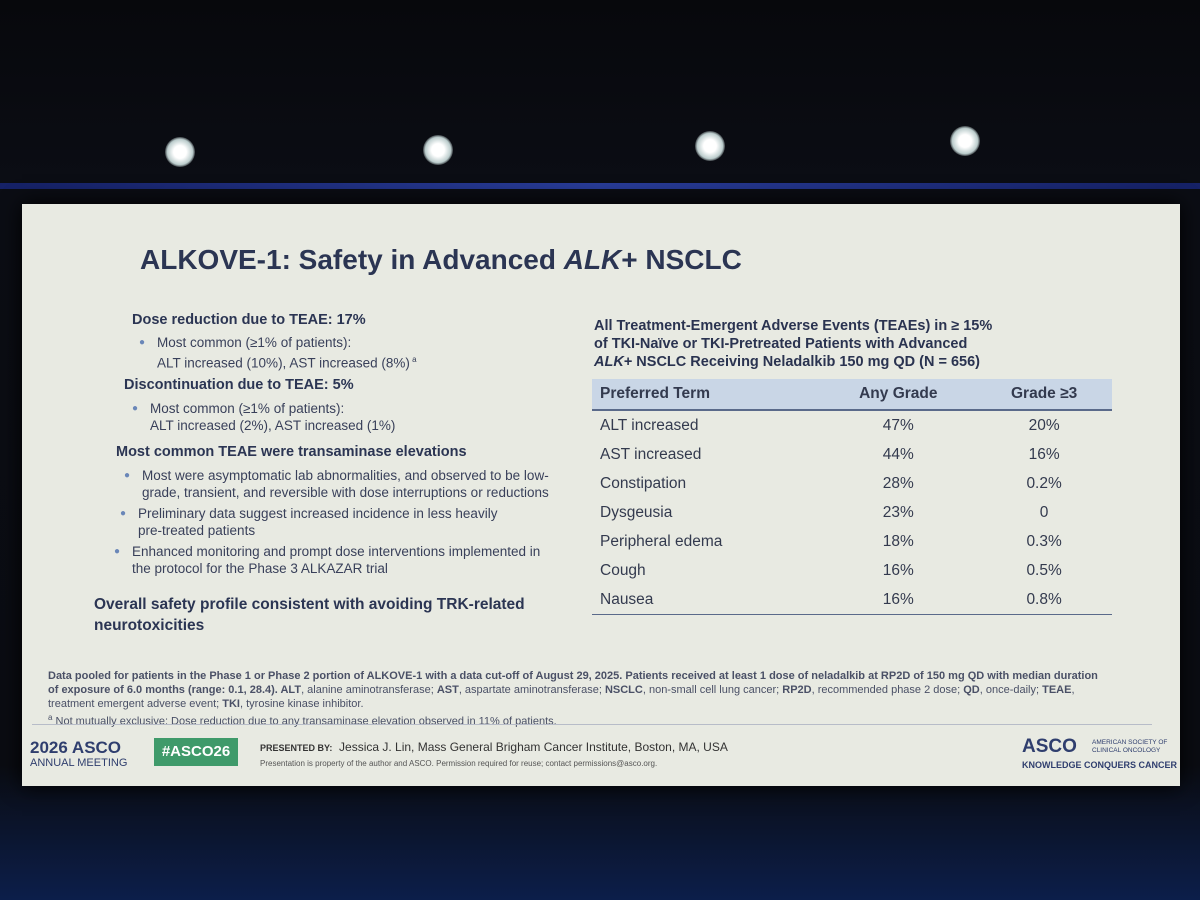  I want to click on table-row: Dysgeusia 23% 0, so click(852, 512).